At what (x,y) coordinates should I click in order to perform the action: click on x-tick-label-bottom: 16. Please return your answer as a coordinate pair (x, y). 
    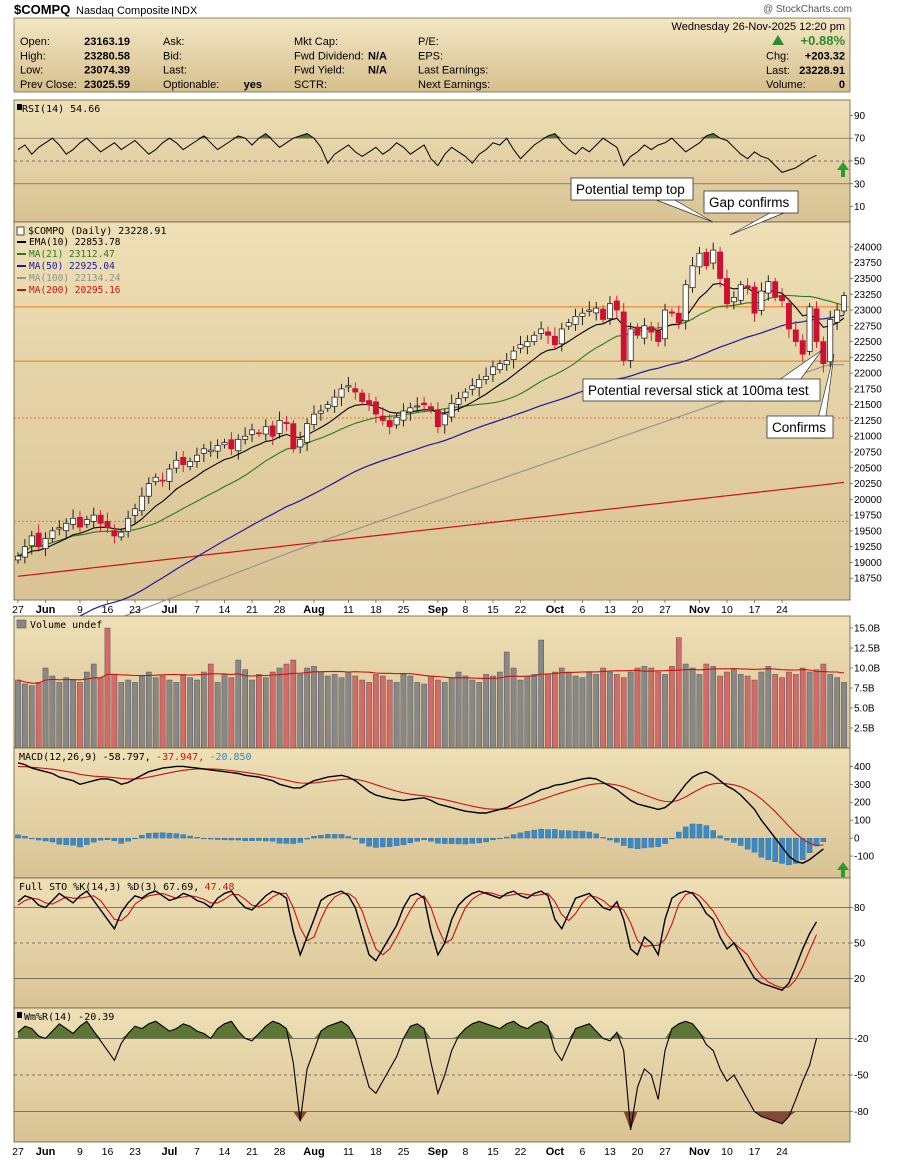
    Looking at the image, I should click on (108, 1152).